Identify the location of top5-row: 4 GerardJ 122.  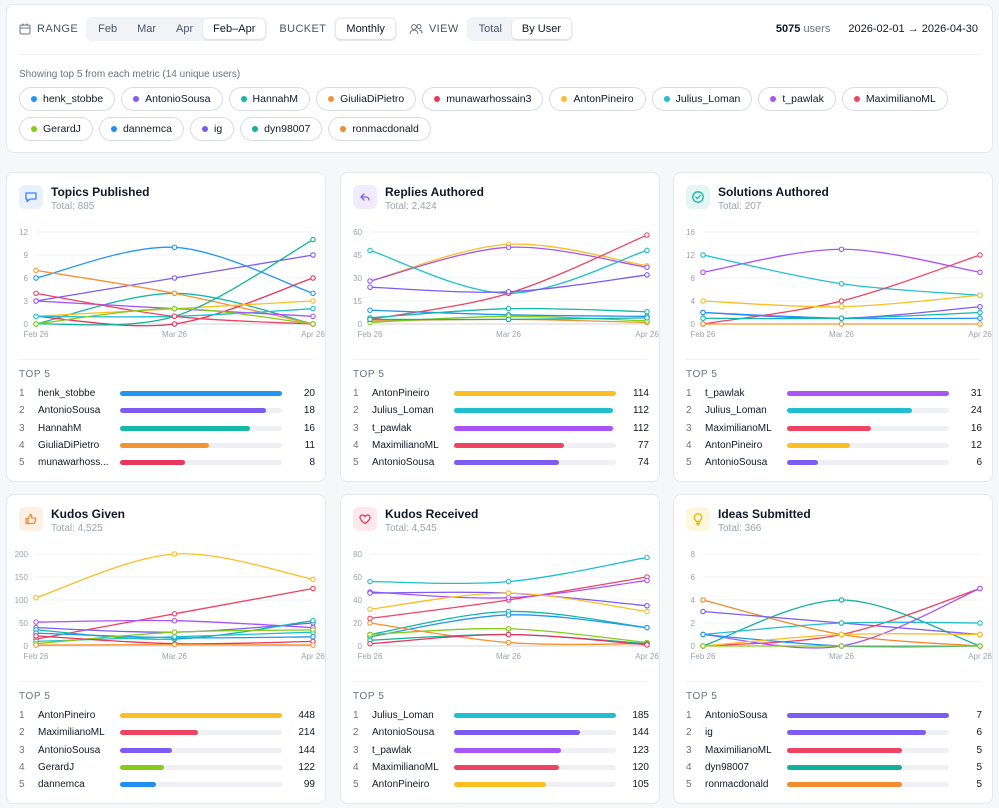
(167, 767).